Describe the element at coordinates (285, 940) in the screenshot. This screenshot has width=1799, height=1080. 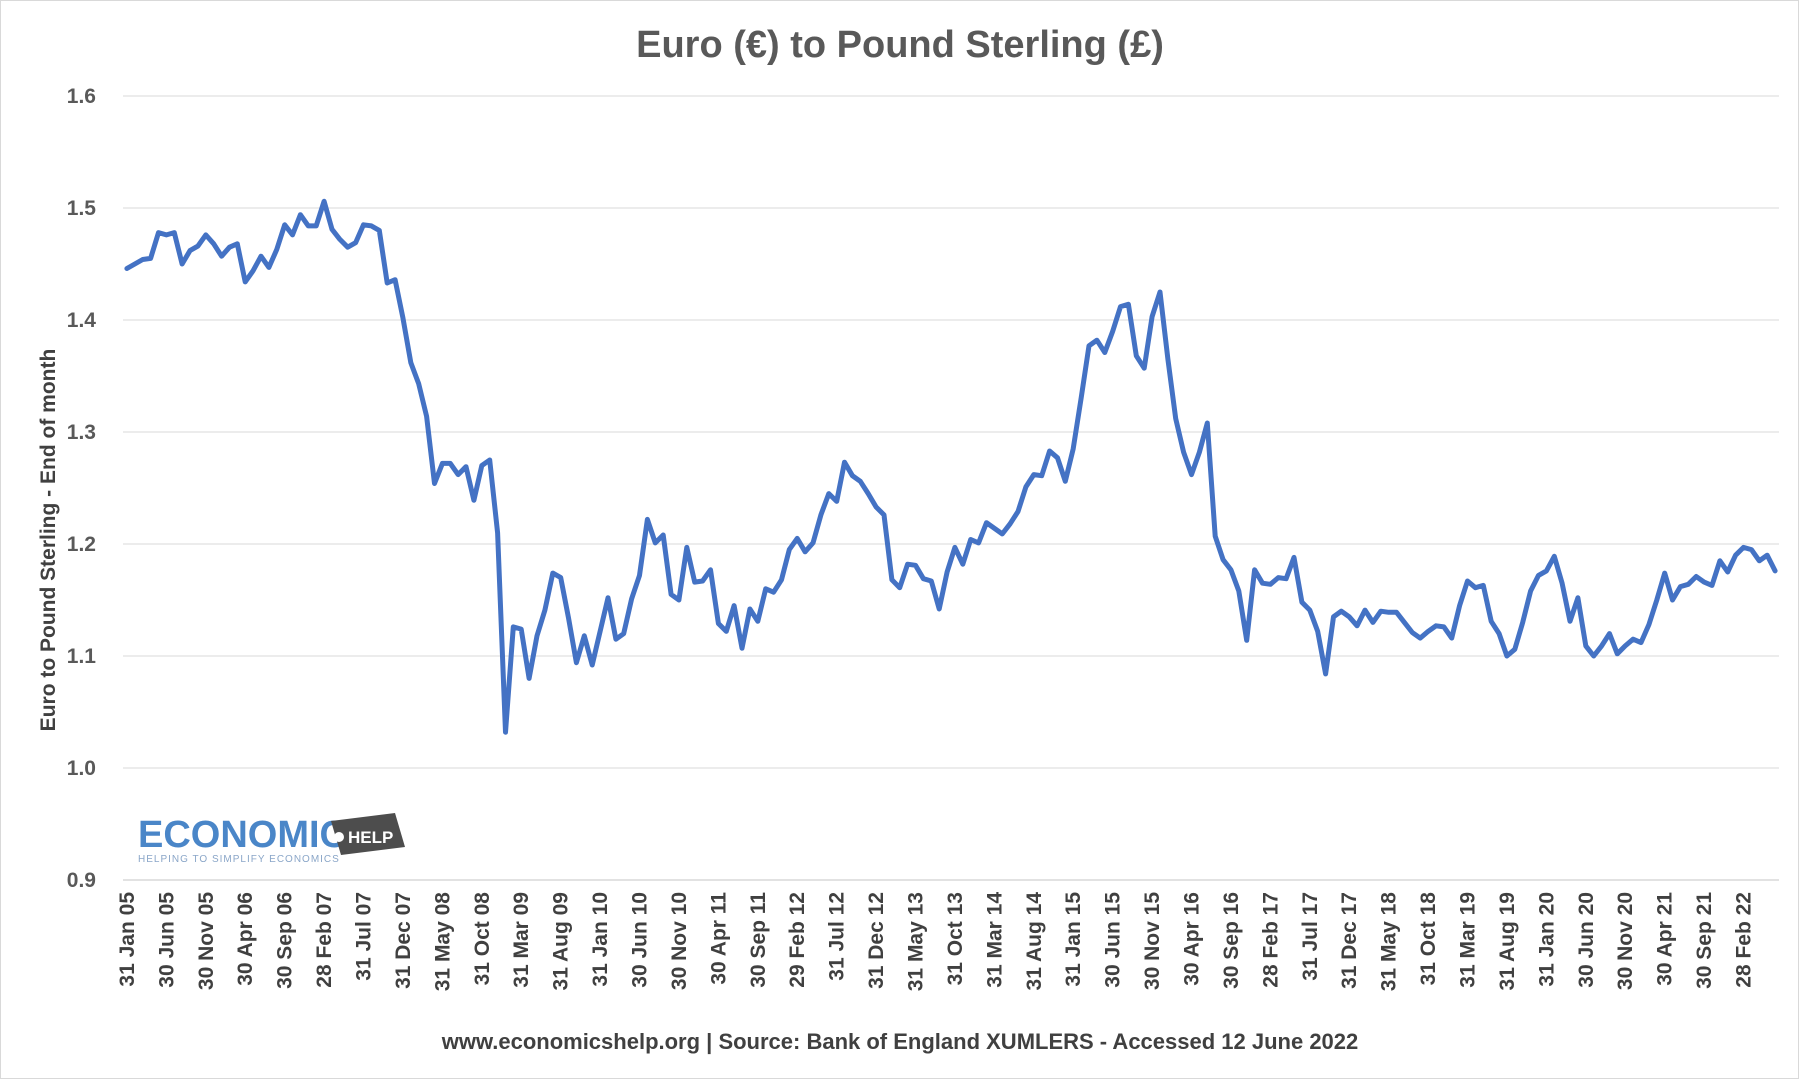
I see `x-tick-label: 30 Sep 06` at that location.